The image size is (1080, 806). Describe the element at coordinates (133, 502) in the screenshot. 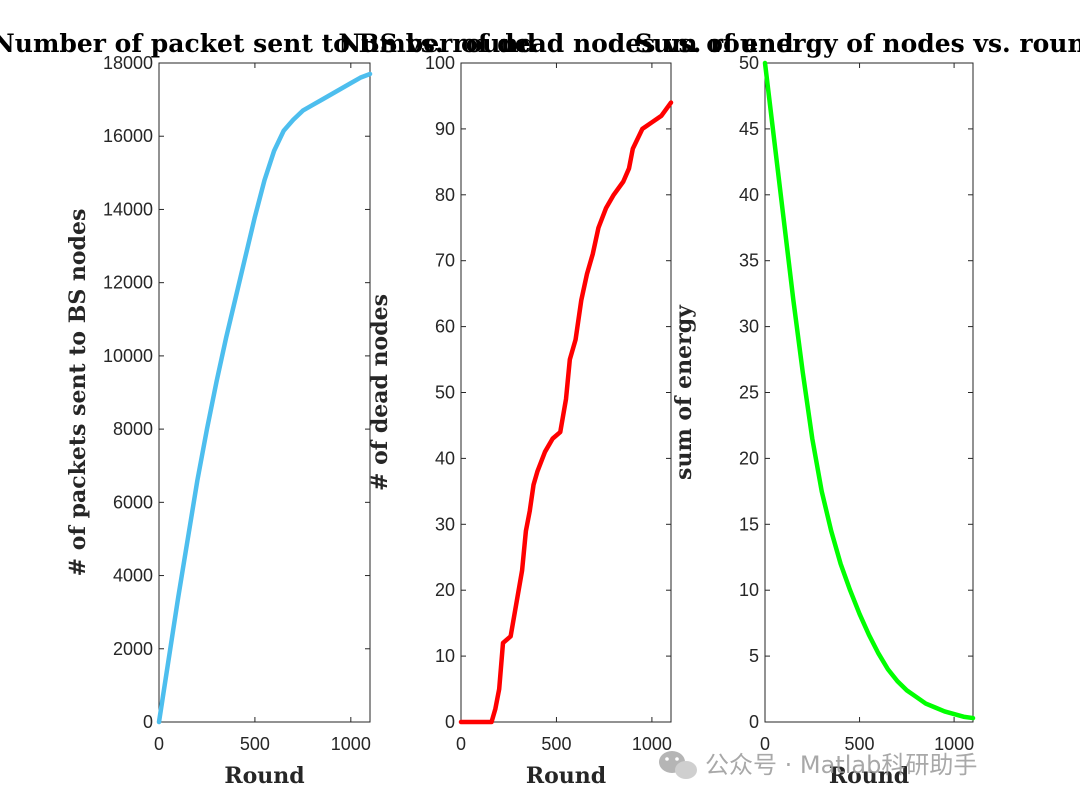

I see `y-tick-label: 6000` at that location.